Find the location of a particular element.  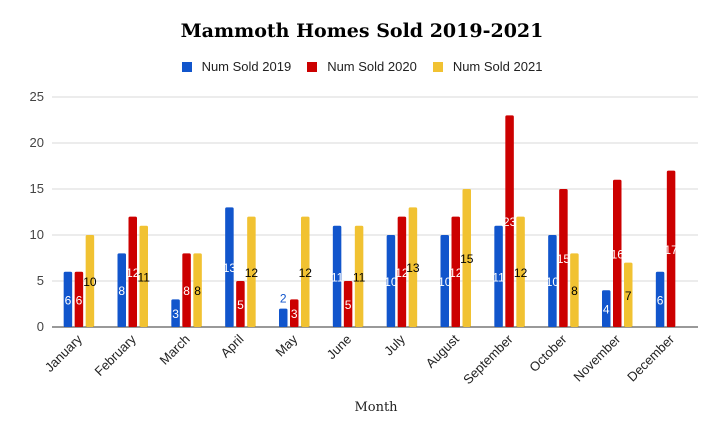

chart-legend: Num Sold 2019 Num Sold 2020 Num Sold 2021 is located at coordinates (362, 66).